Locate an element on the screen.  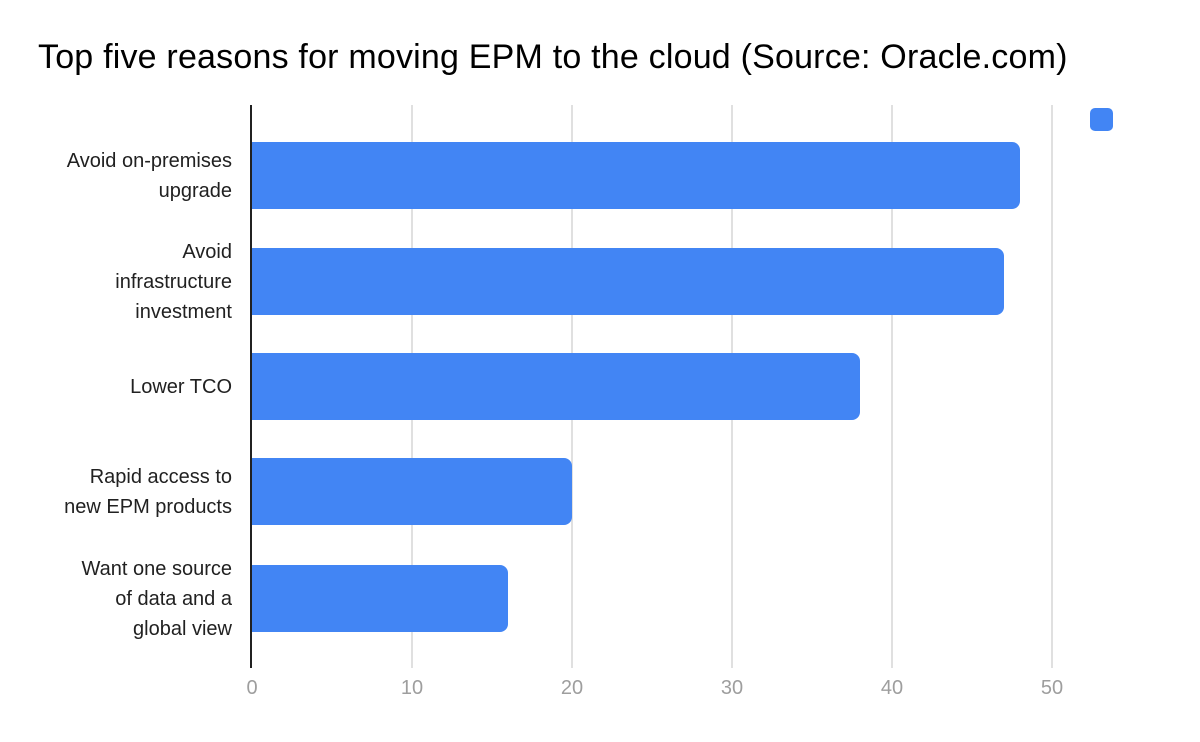
category-label-3: Rapid access to new EPM products is located at coordinates (148, 491).